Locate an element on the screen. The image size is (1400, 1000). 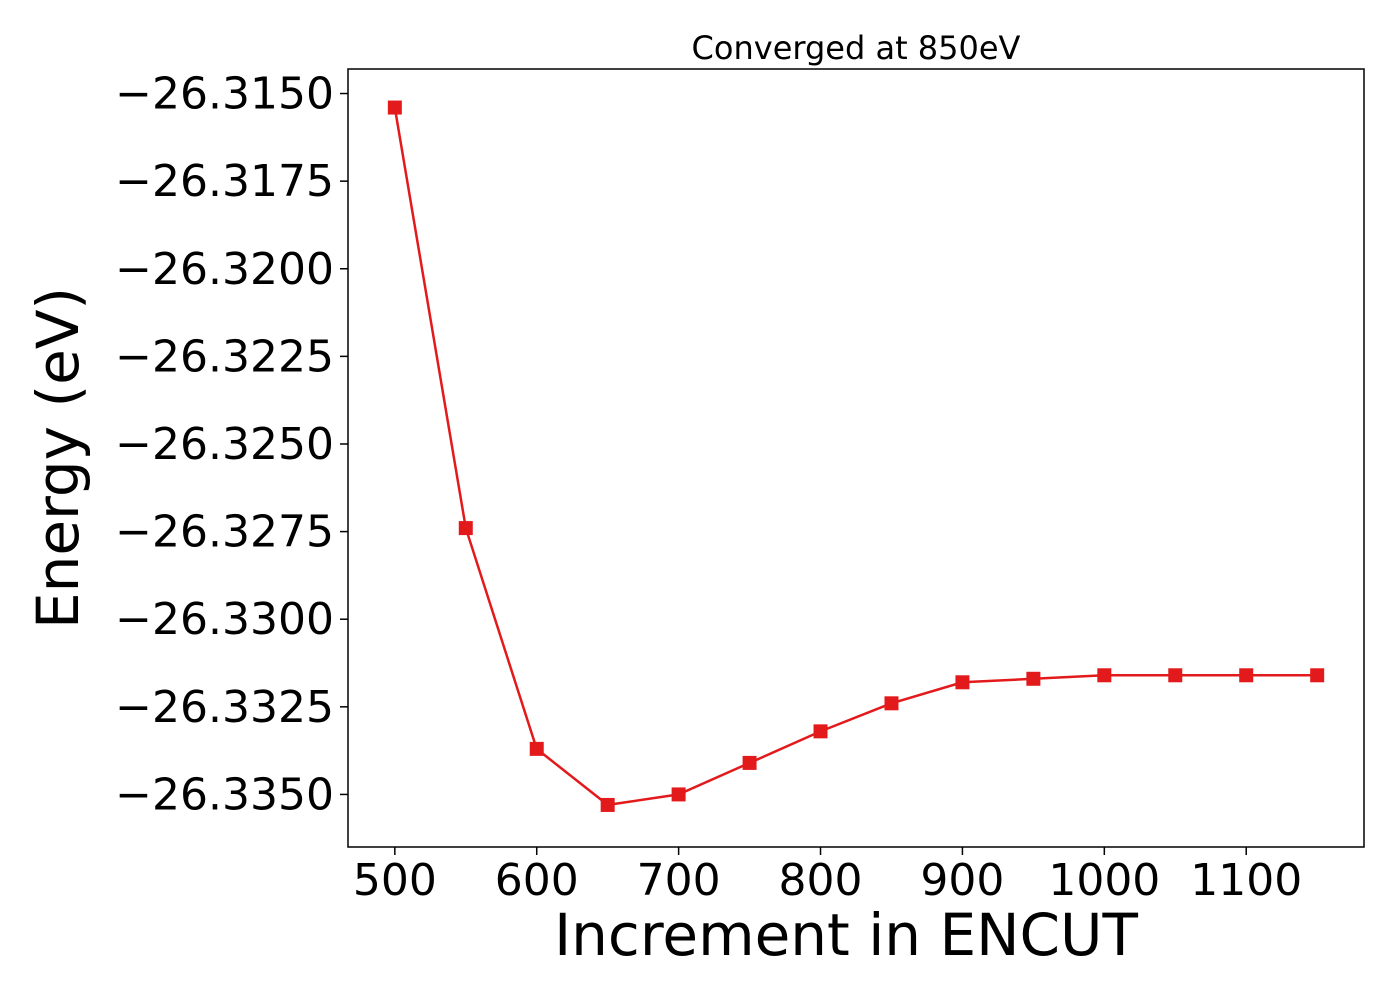
y-tick-label: −26.3275 is located at coordinates (224, 532).